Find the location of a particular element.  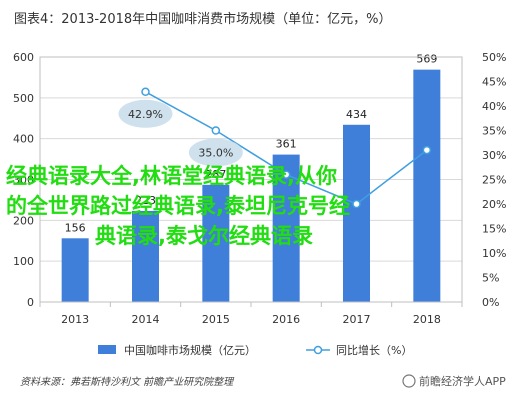

bar-value-label: 434 is located at coordinates (356, 114).